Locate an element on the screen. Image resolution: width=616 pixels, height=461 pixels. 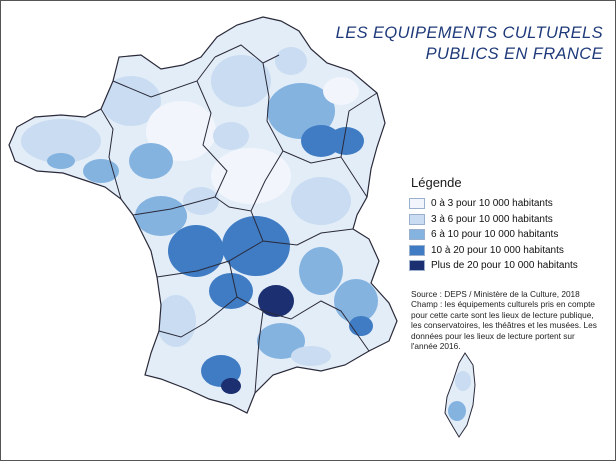
legend-label: 6 à 10 pour 10 000 habitants is located at coordinates (495, 235).